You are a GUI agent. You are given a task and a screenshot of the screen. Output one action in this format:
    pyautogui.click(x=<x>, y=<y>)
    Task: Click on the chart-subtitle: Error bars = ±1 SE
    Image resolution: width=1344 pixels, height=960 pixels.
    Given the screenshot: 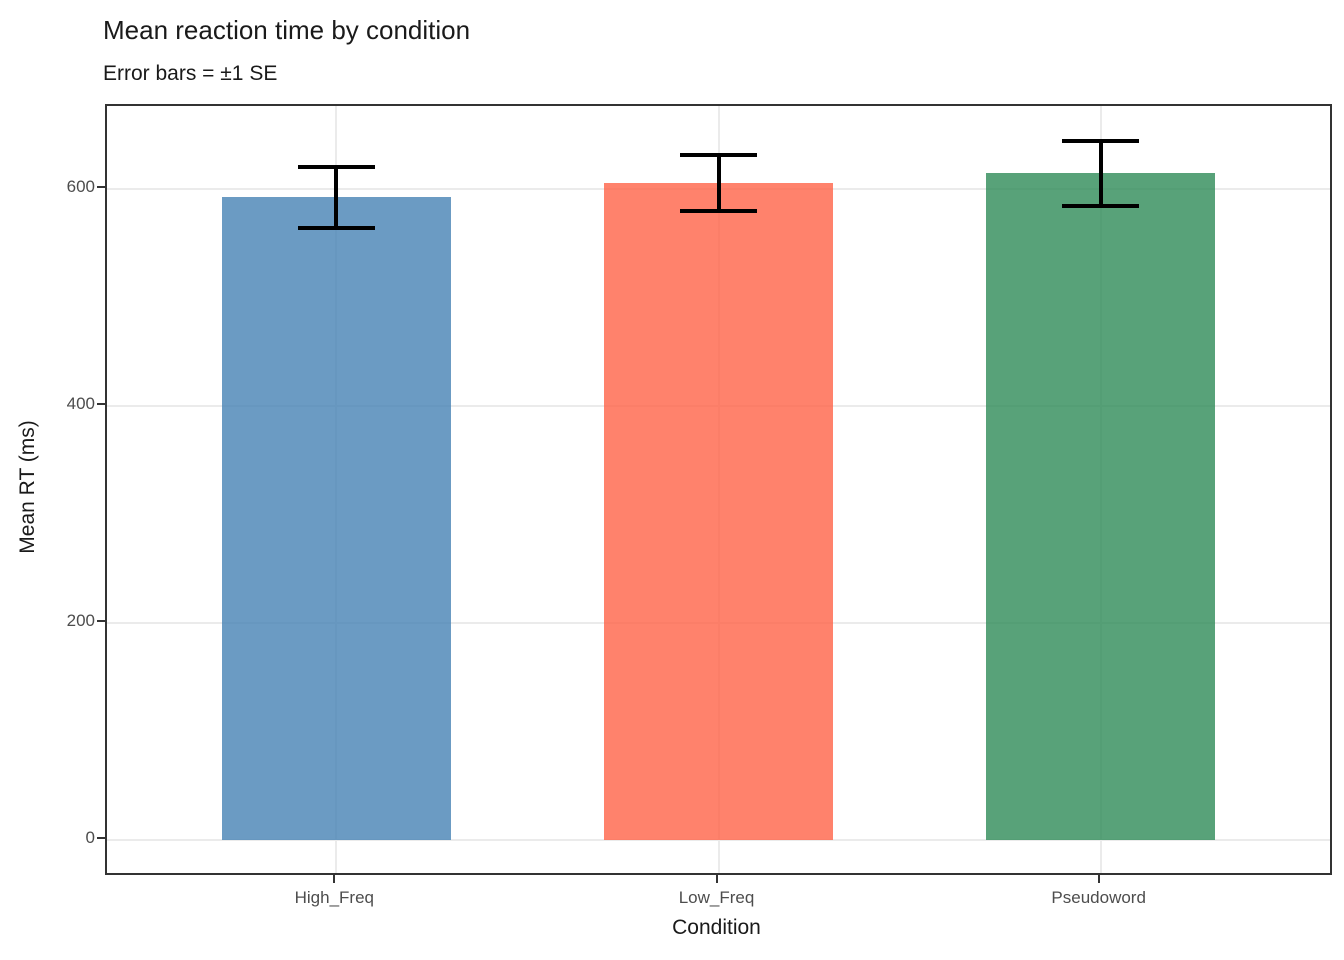 What is the action you would take?
    pyautogui.click(x=190, y=73)
    